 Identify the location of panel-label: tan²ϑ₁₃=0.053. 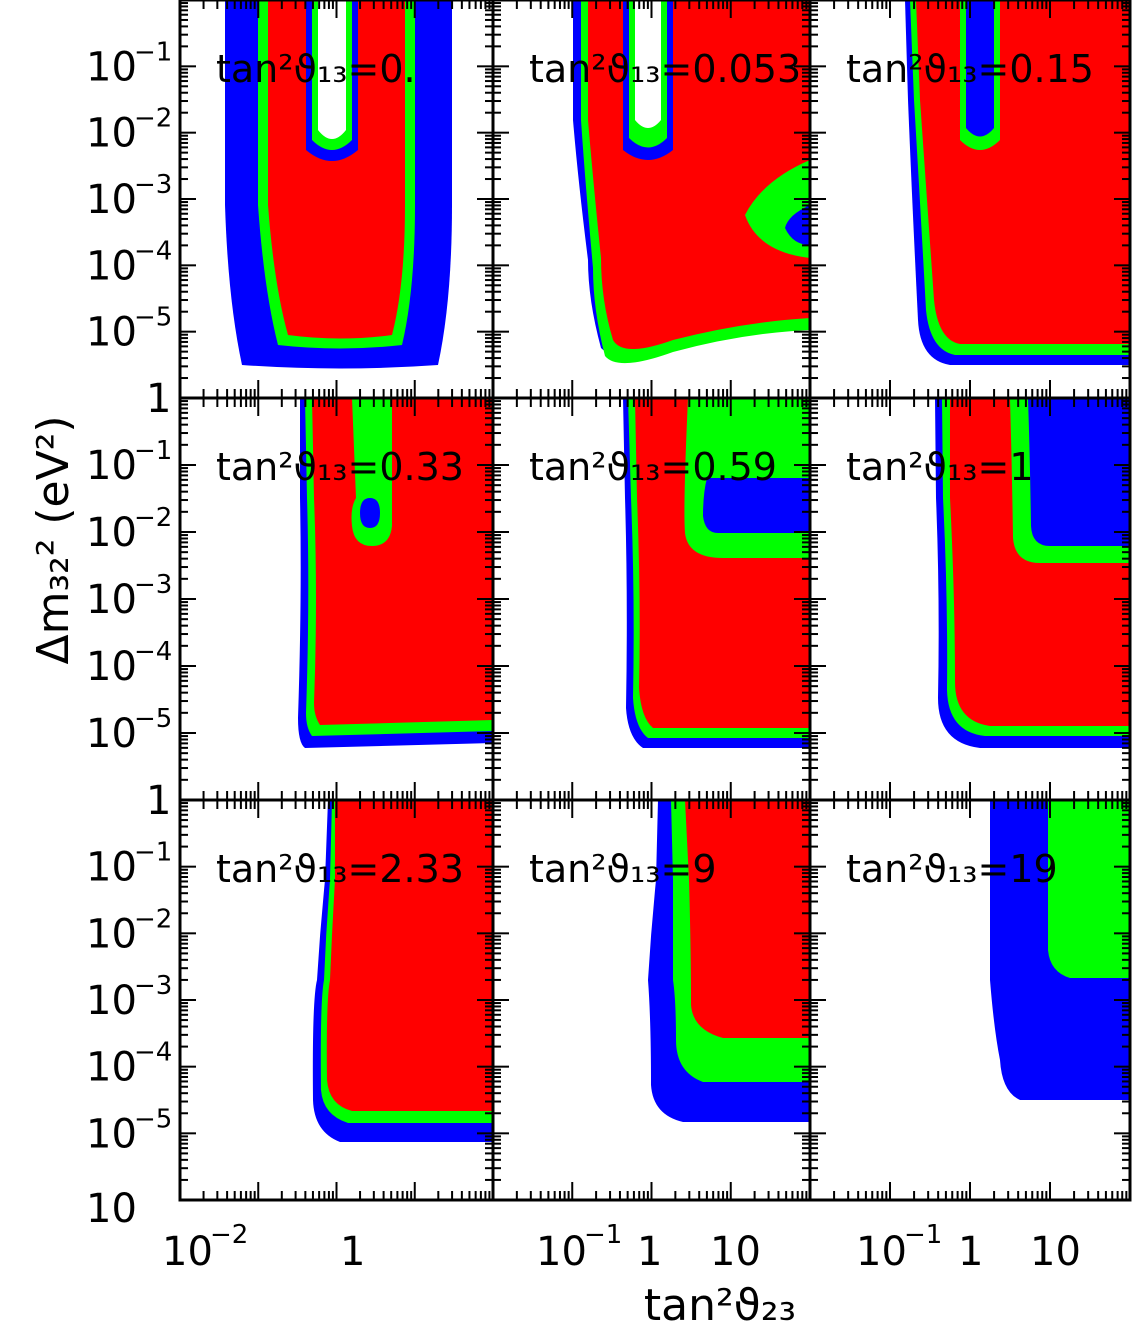
(665, 69).